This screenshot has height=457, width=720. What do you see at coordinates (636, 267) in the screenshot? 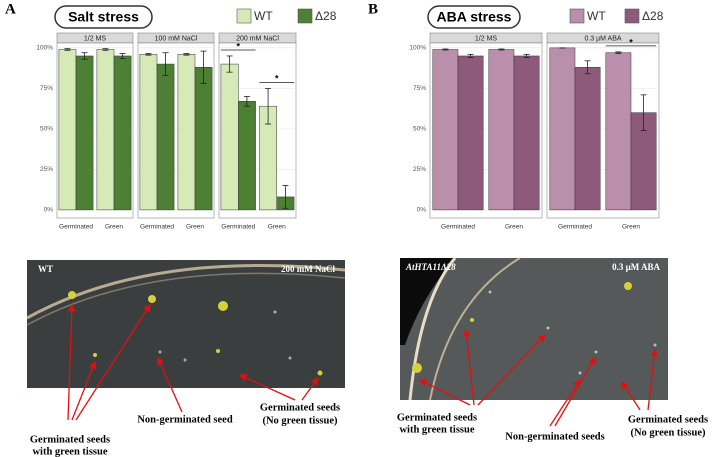
I see `photo-label: 0.3 µM ABA` at bounding box center [636, 267].